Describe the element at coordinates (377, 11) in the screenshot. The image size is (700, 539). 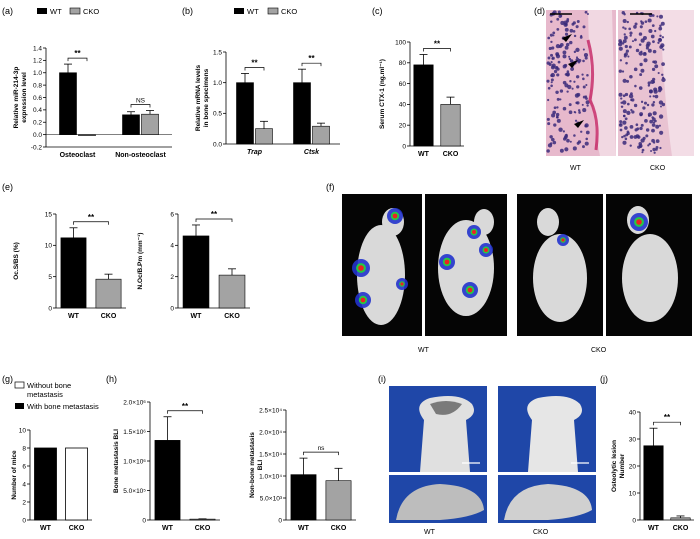
I see `panel-label-c: (c)` at that location.